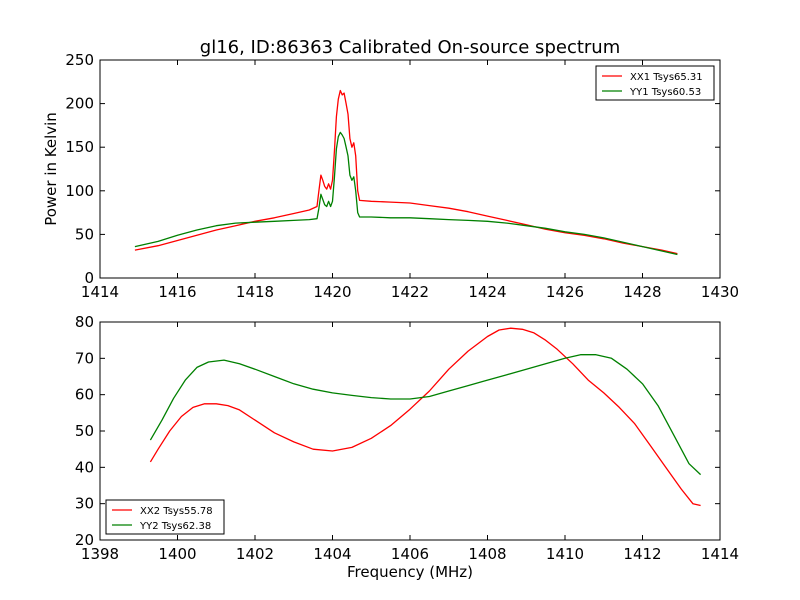 The height and width of the screenshot is (600, 800). I want to click on chart0-xtick-label-4: 1422, so click(410, 292).